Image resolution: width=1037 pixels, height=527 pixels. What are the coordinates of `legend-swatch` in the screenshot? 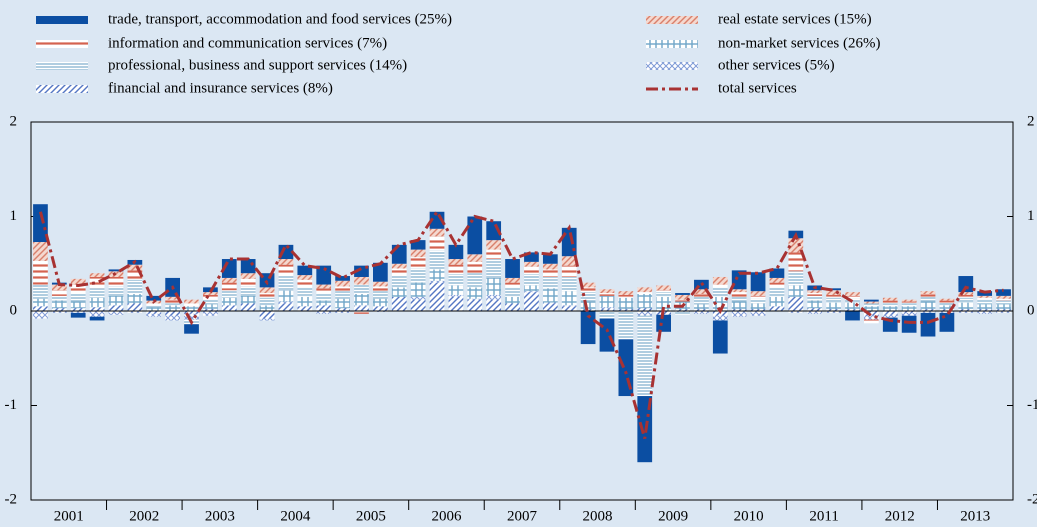 It's located at (672, 66).